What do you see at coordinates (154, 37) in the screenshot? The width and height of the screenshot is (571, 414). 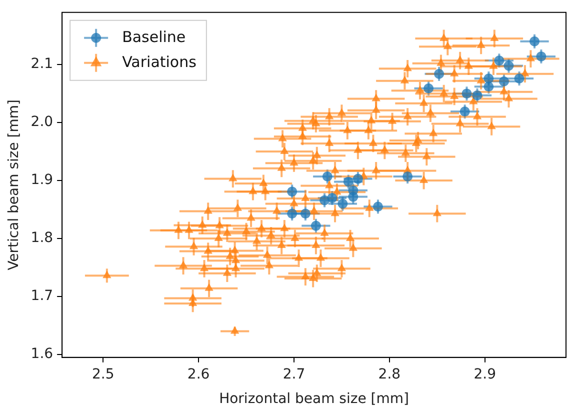 I see `legend-label: Baseline` at bounding box center [154, 37].